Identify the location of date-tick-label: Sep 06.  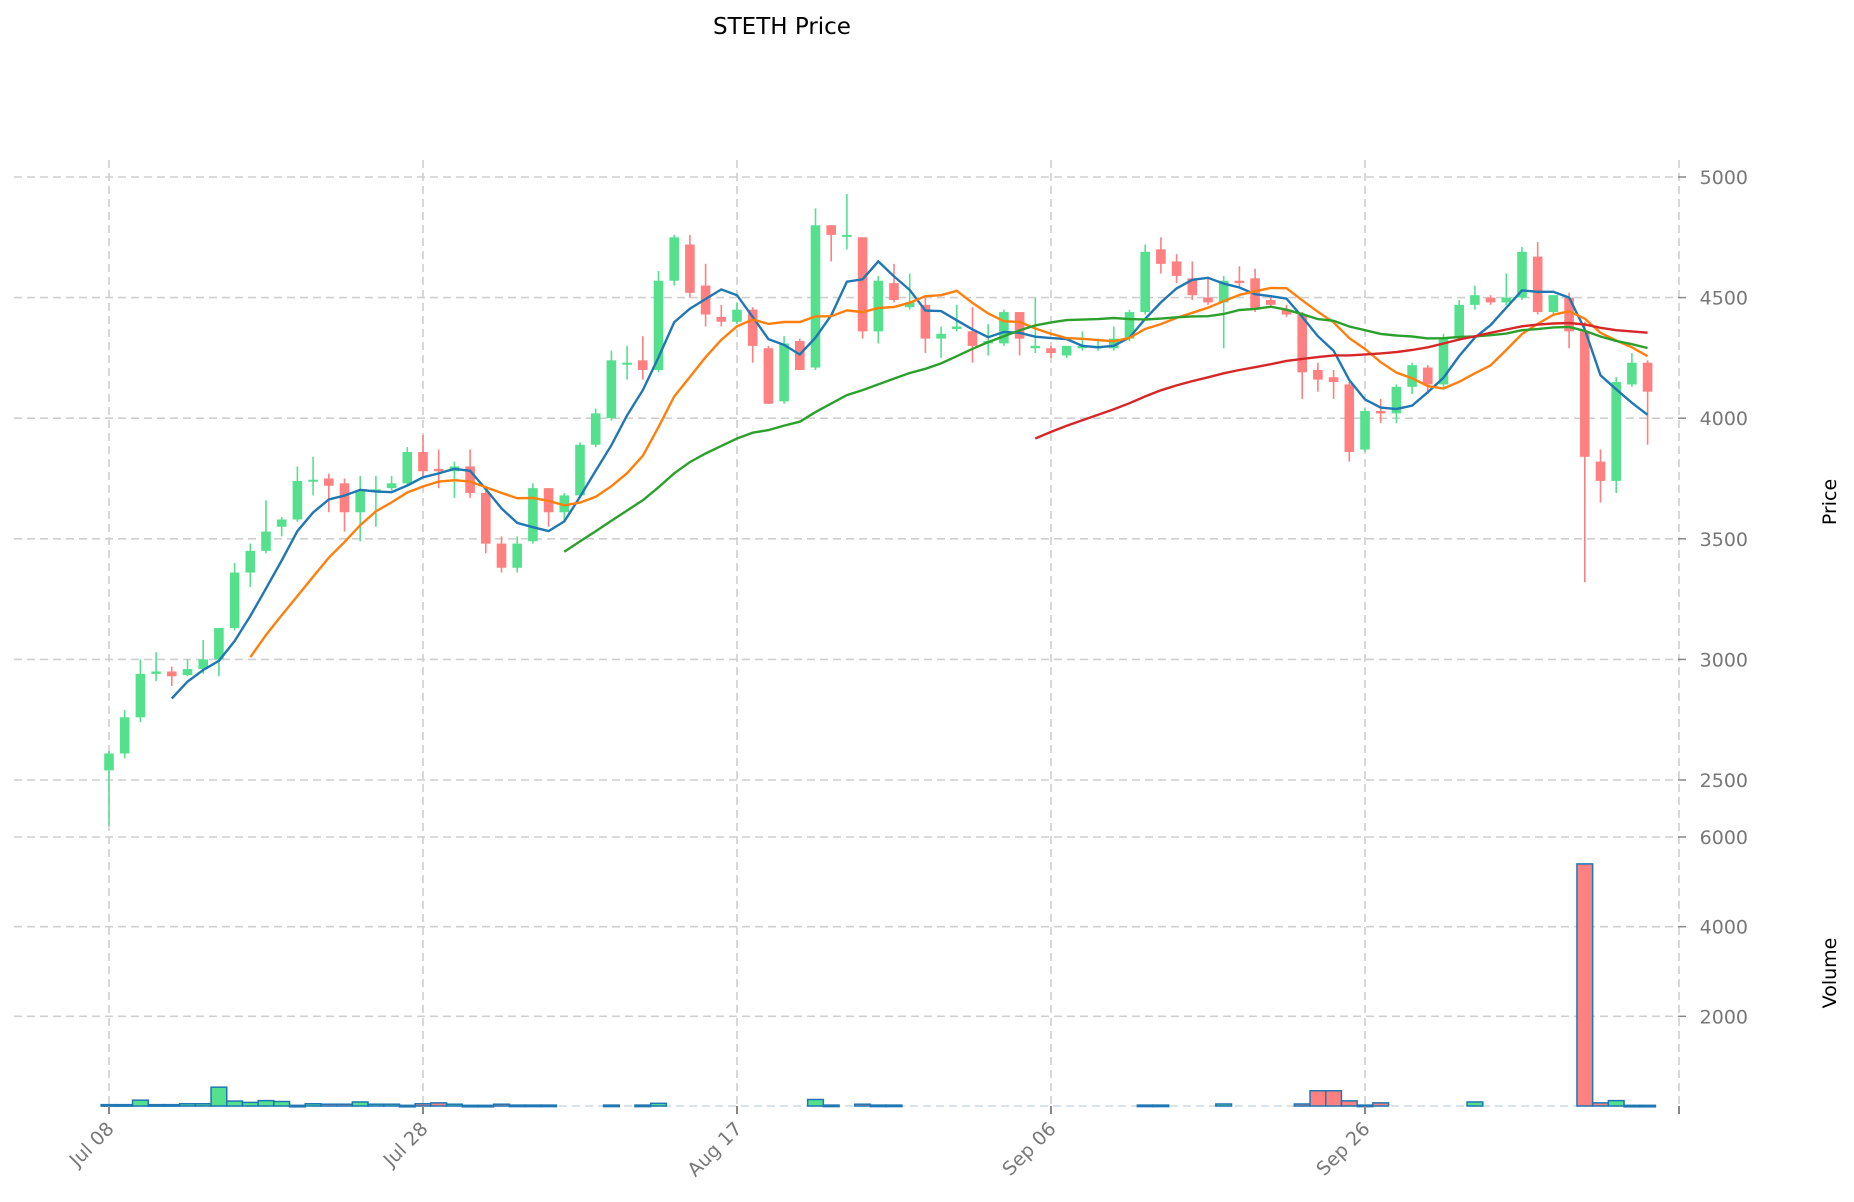
(1029, 1149).